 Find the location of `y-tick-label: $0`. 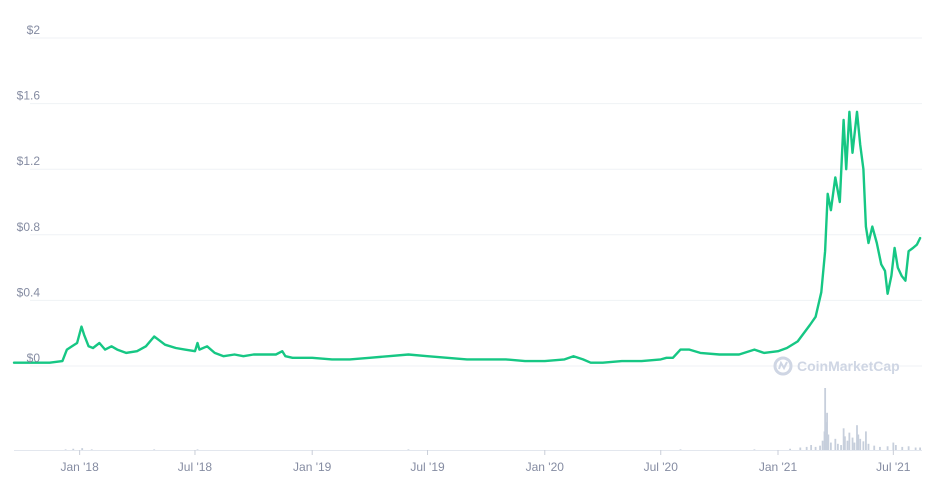

y-tick-label: $0 is located at coordinates (34, 358).